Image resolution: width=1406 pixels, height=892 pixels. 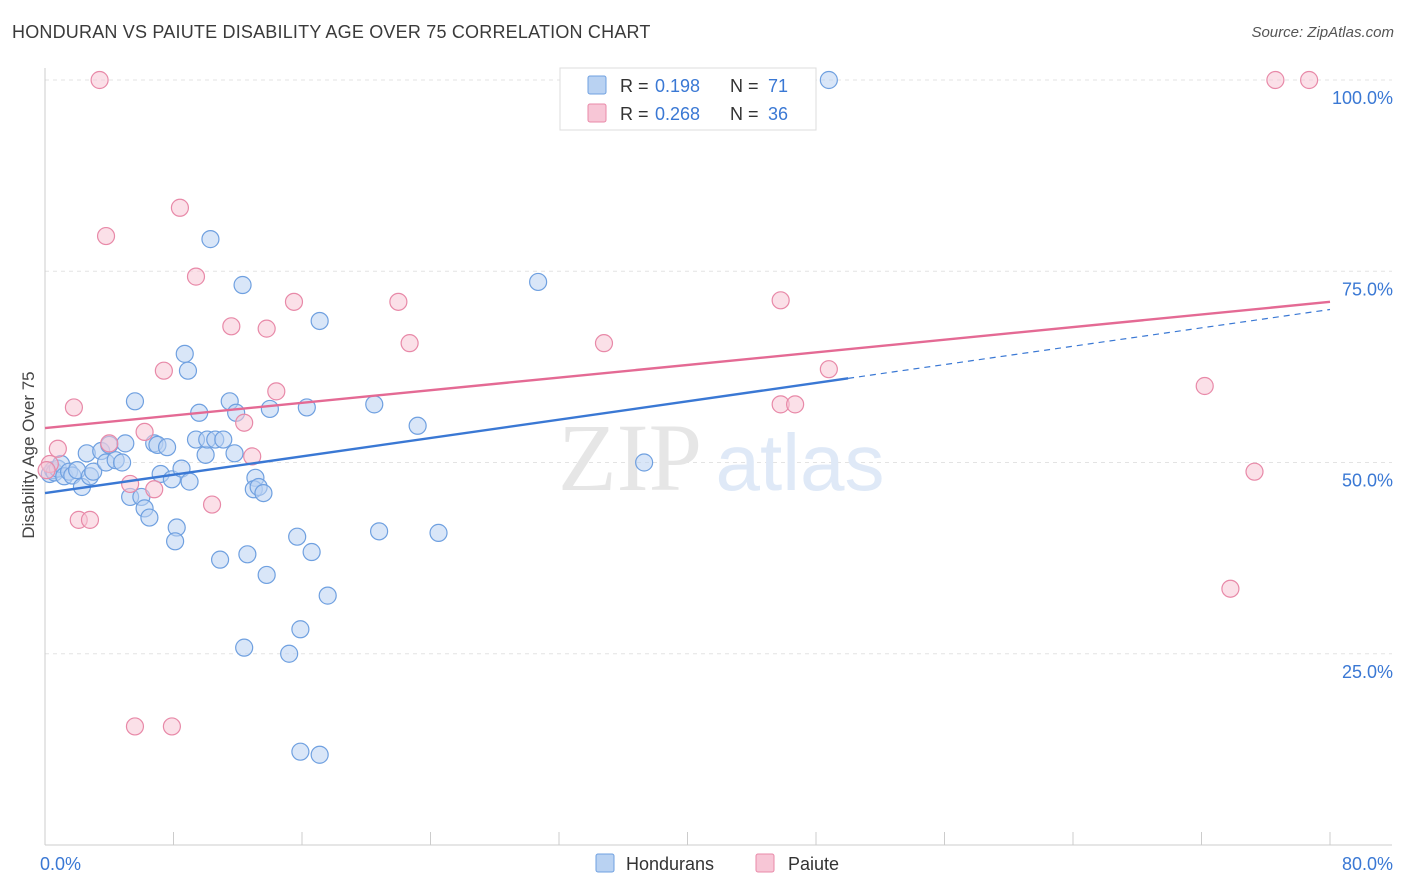 I want to click on legend-item-hondurans: Hondurans, so click(x=654, y=863).